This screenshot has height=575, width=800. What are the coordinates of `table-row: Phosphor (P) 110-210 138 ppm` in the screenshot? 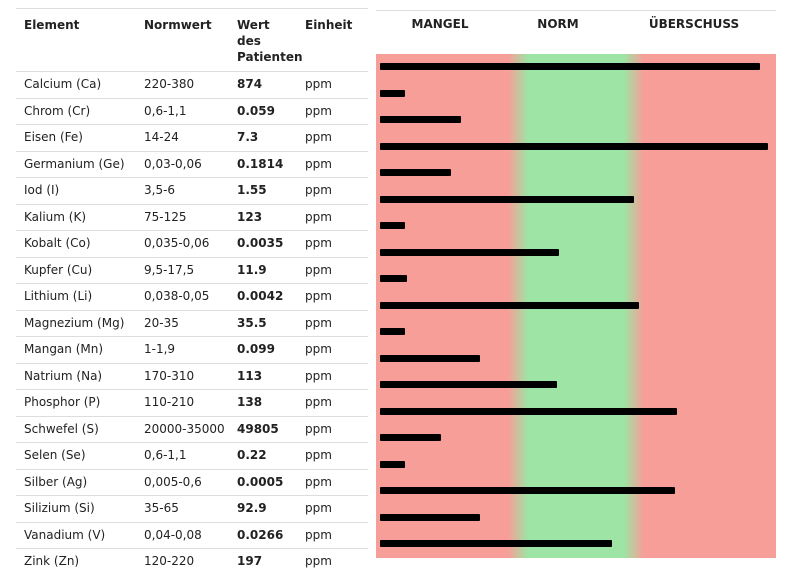 It's located at (192, 402).